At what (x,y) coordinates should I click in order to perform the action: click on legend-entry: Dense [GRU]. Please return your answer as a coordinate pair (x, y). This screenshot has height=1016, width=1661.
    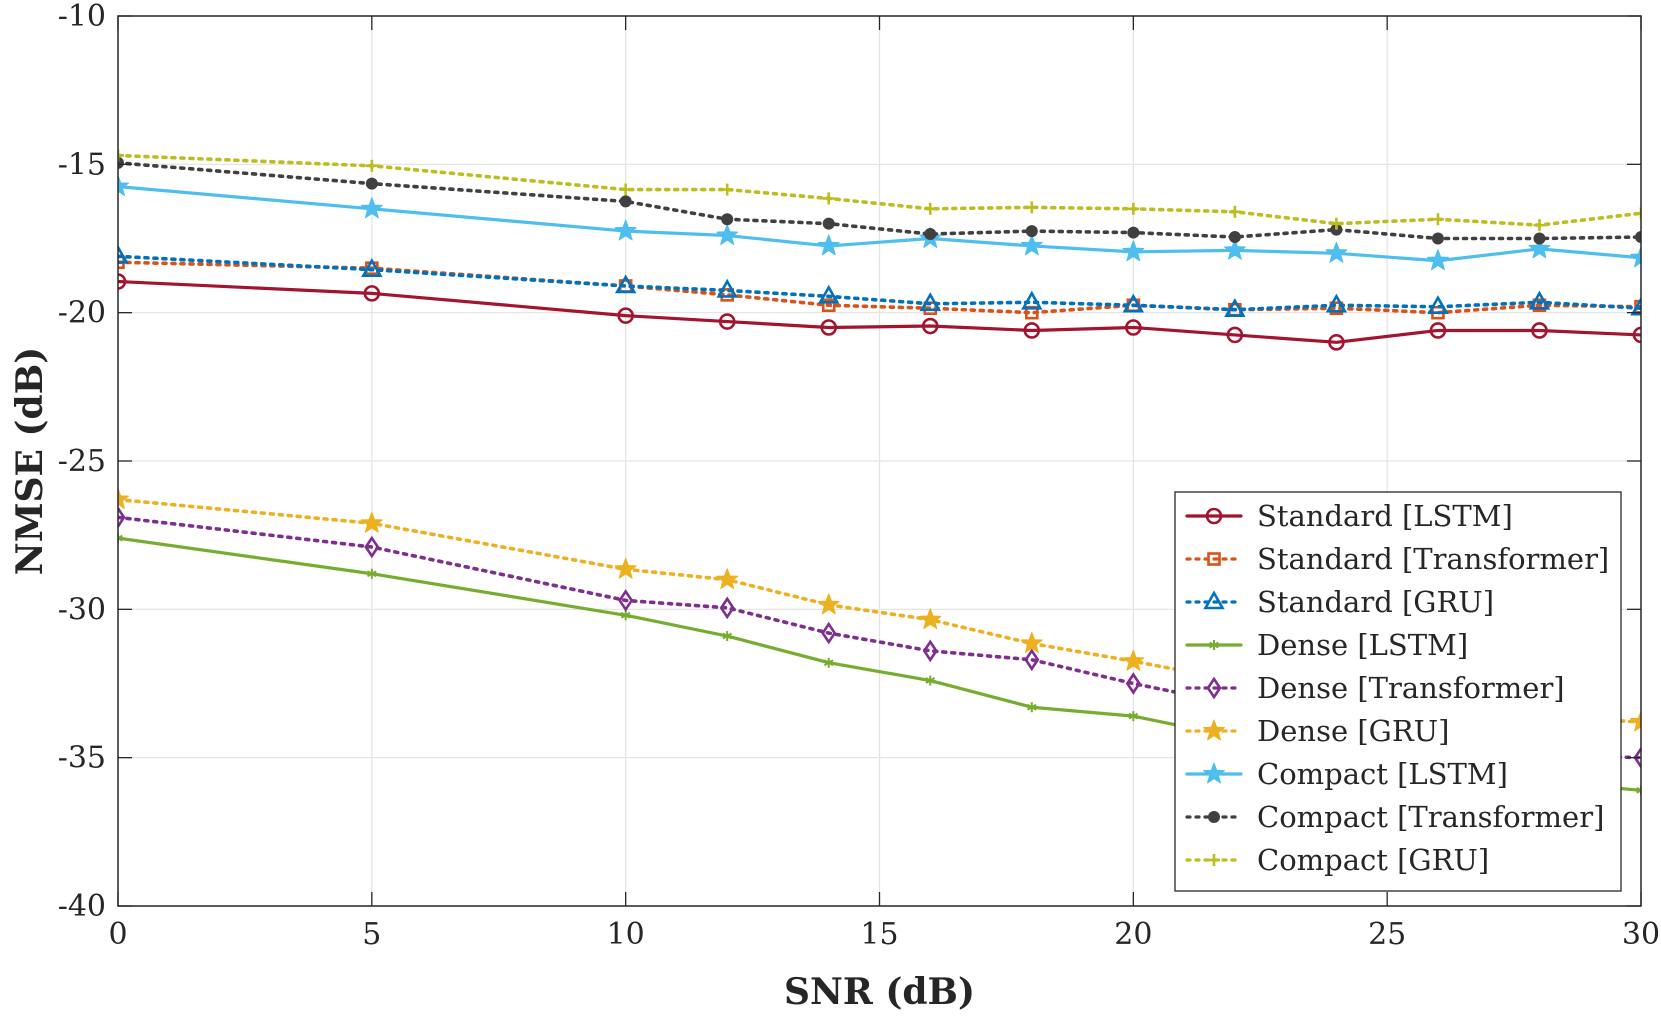
    Looking at the image, I should click on (1317, 731).